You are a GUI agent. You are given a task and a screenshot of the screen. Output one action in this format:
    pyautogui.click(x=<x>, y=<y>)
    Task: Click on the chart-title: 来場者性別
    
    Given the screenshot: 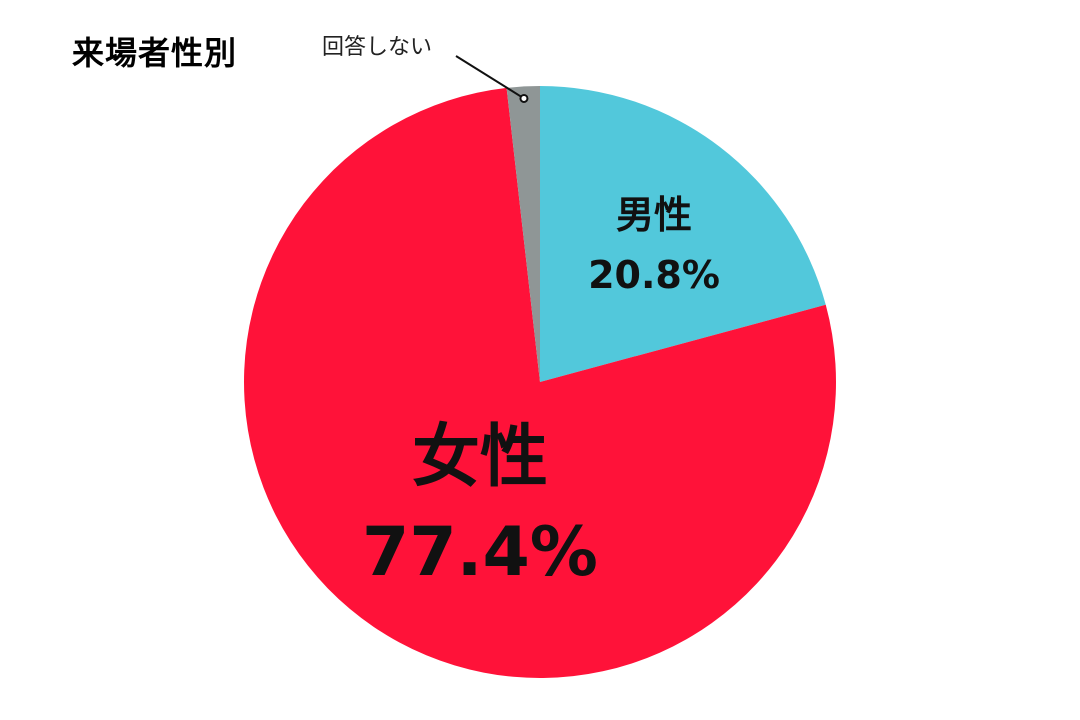 What is the action you would take?
    pyautogui.click(x=155, y=53)
    